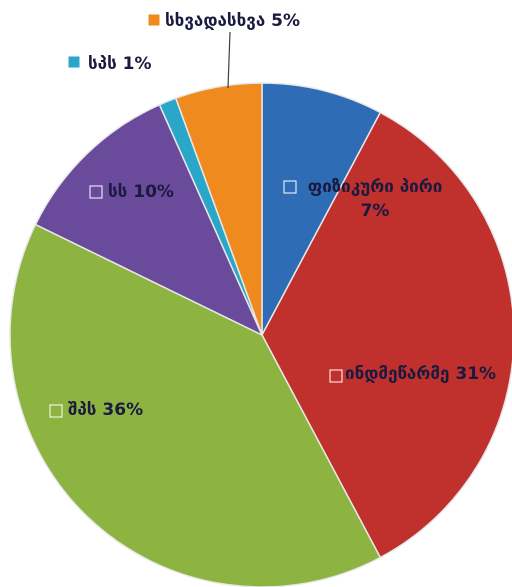 The width and height of the screenshot is (512, 587). Describe the element at coordinates (153, 192) in the screenshot. I see `value-label: 10%` at that location.